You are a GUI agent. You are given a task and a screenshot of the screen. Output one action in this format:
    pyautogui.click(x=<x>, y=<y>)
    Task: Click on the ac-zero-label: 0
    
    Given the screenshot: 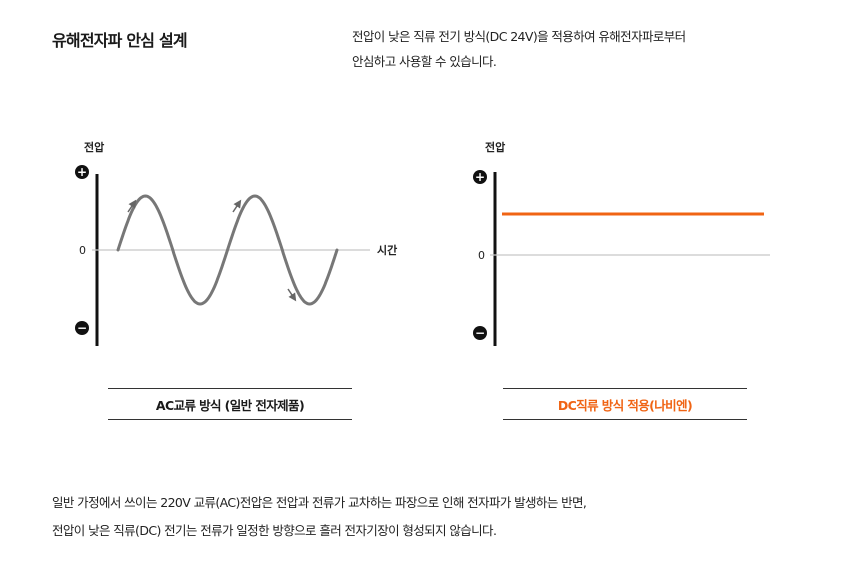 What is the action you would take?
    pyautogui.click(x=82, y=250)
    